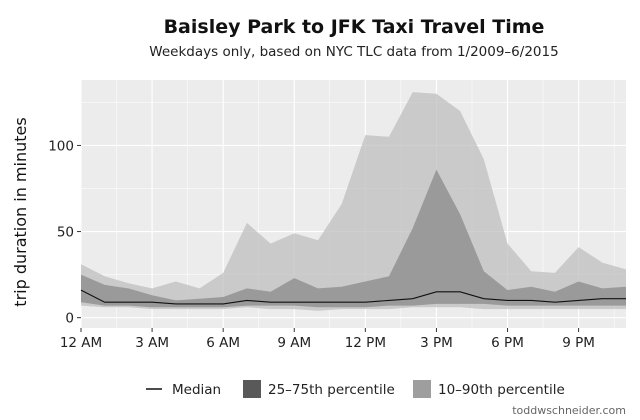 This screenshot has width=640, height=420. I want to click on x-tick-label: 3 PM, so click(436, 343).